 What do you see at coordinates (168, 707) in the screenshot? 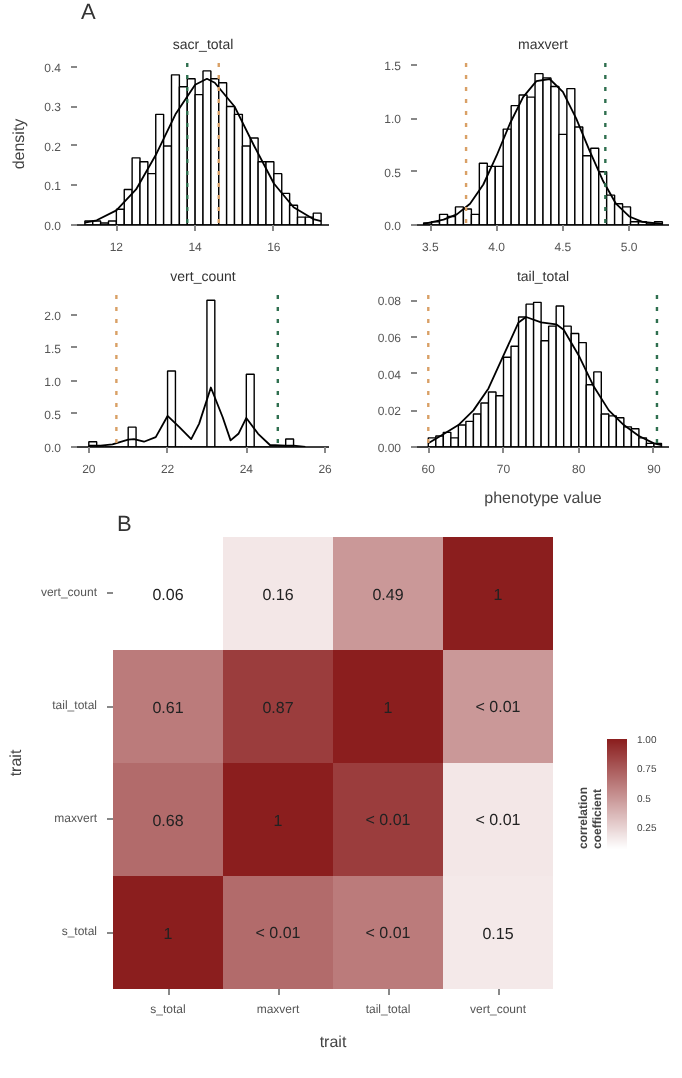
I see `data-label: 0.61` at bounding box center [168, 707].